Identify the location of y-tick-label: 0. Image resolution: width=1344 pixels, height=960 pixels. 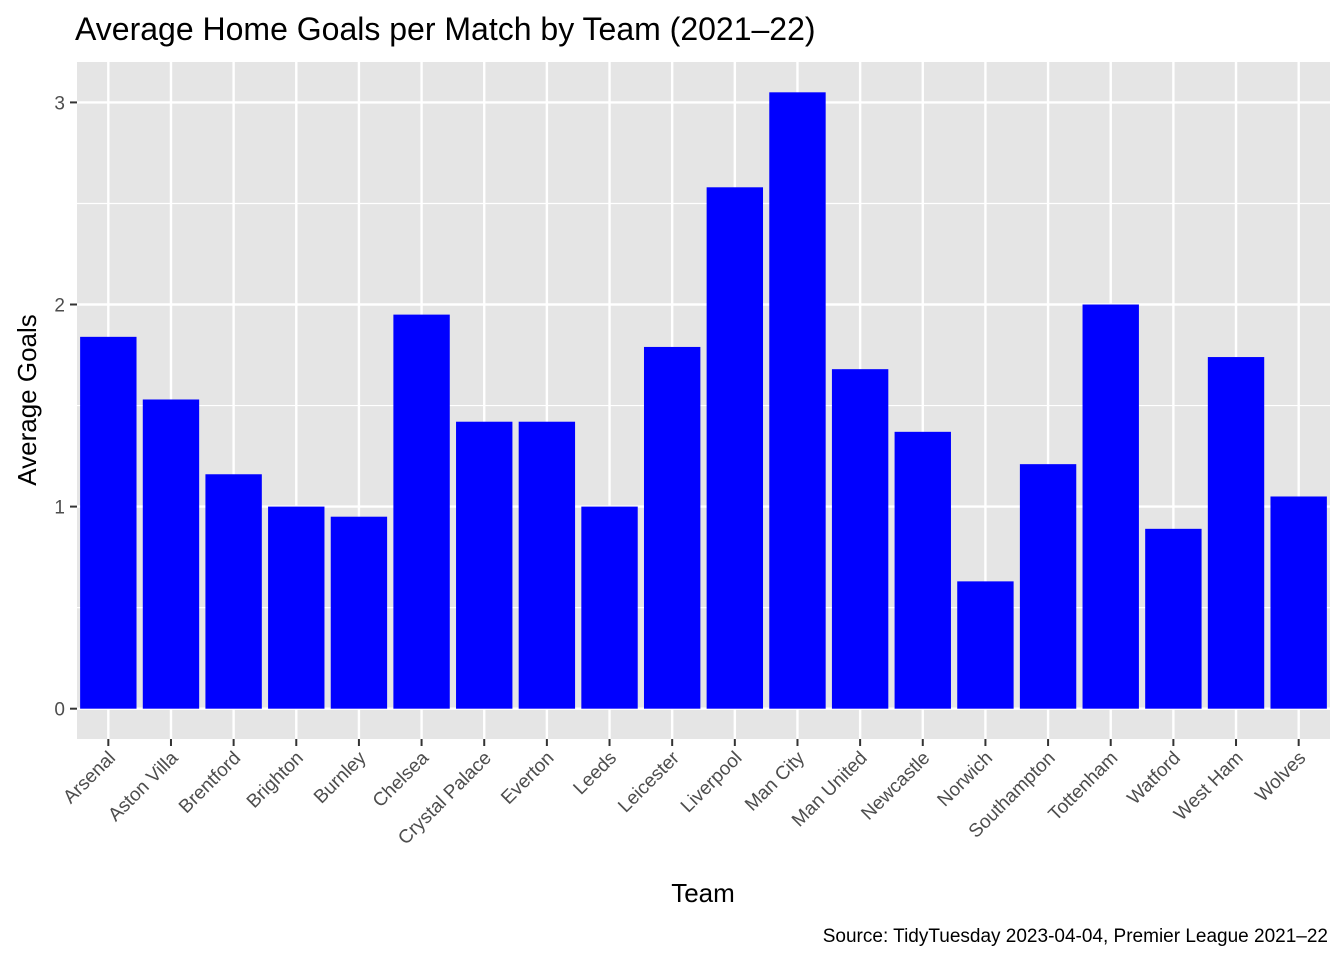
(59, 710).